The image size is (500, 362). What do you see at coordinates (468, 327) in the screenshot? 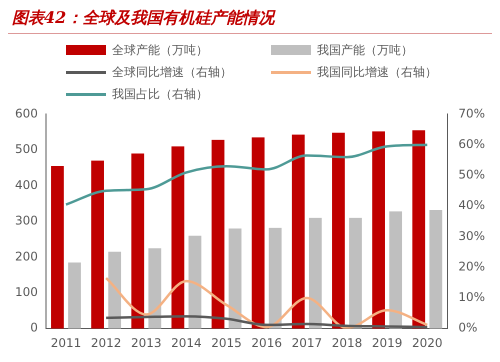
I see `y2-tick-label: 0%` at bounding box center [468, 327].